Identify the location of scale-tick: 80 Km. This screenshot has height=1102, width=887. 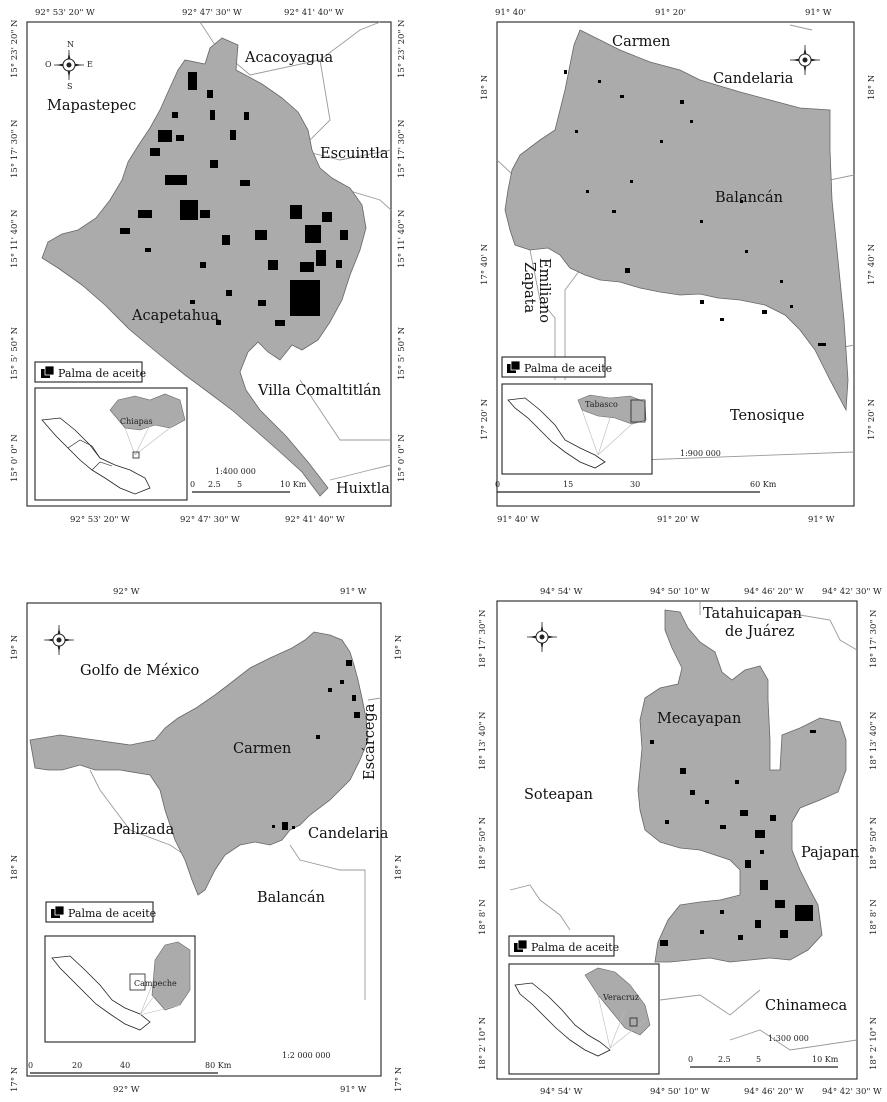
(218, 1065).